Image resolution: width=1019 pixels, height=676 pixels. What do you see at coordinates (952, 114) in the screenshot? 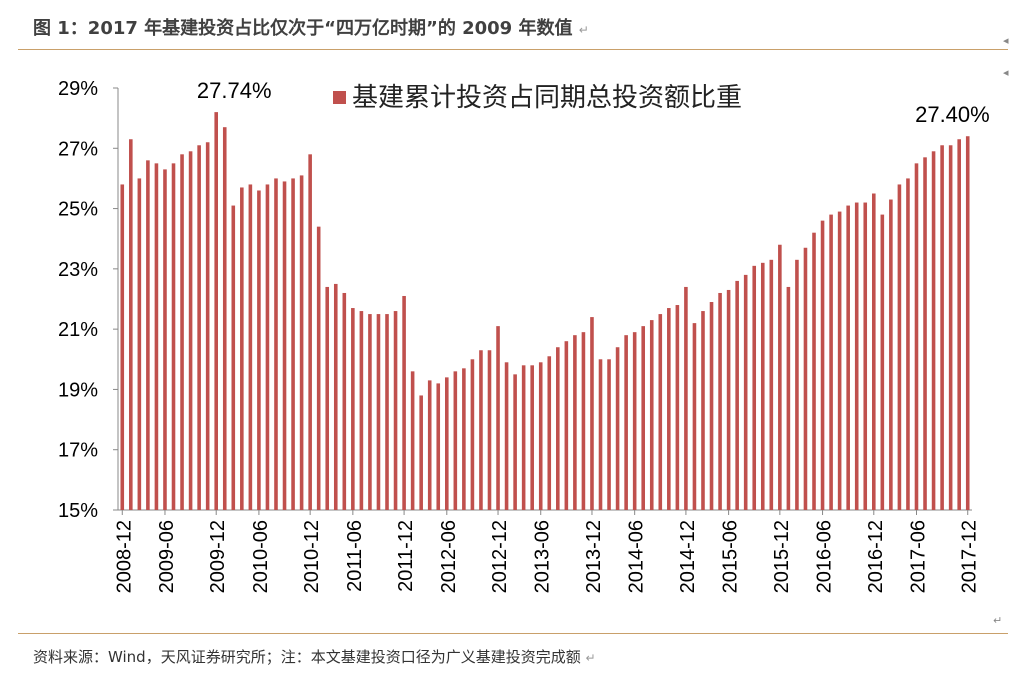
I see `data-label: 27.40%` at bounding box center [952, 114].